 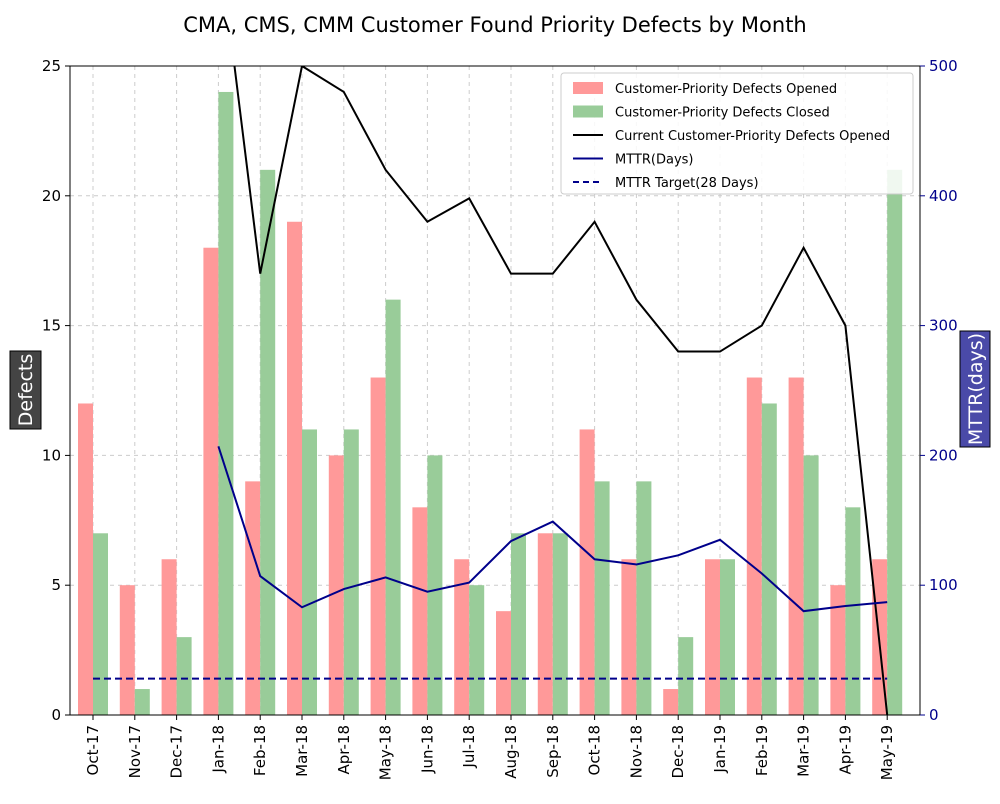 What do you see at coordinates (939, 390) in the screenshot?
I see `right-axis-ticks: 0 100 200 300 400 500` at bounding box center [939, 390].